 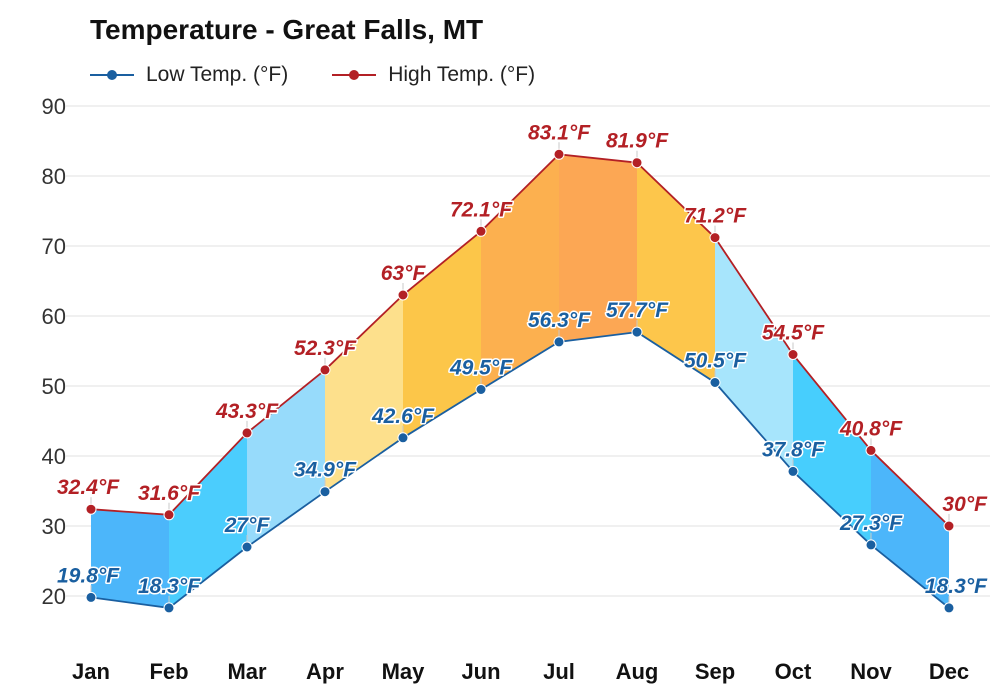 I want to click on chart-title: Temperature - Great Falls, MT, so click(x=287, y=29).